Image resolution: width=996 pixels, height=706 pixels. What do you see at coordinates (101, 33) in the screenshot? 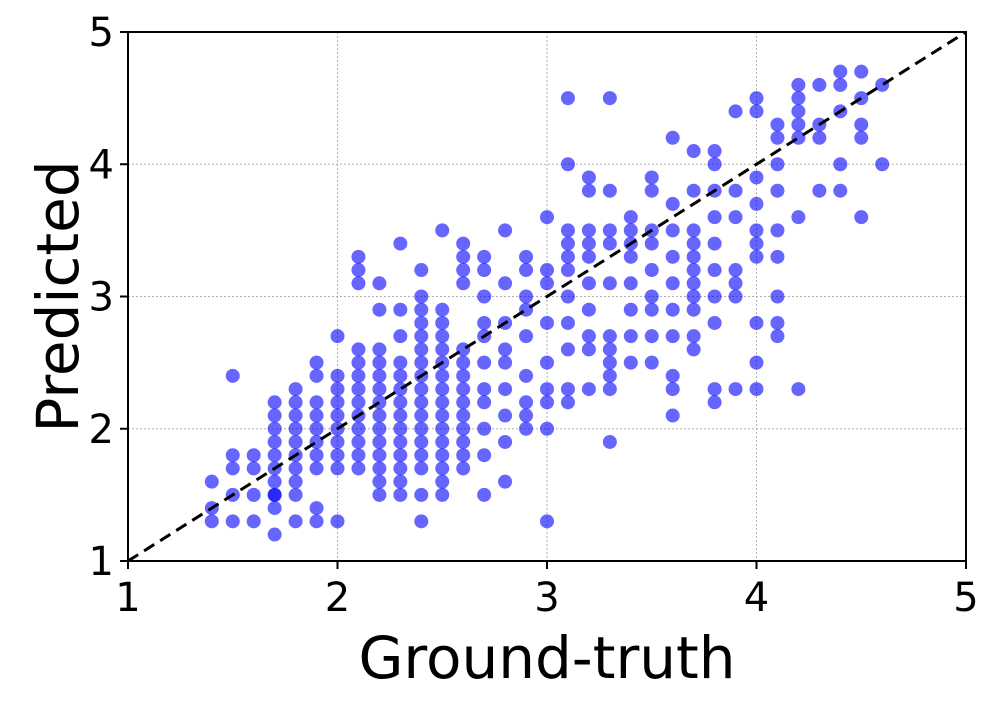
I see `y-tick-label: 5` at bounding box center [101, 33].